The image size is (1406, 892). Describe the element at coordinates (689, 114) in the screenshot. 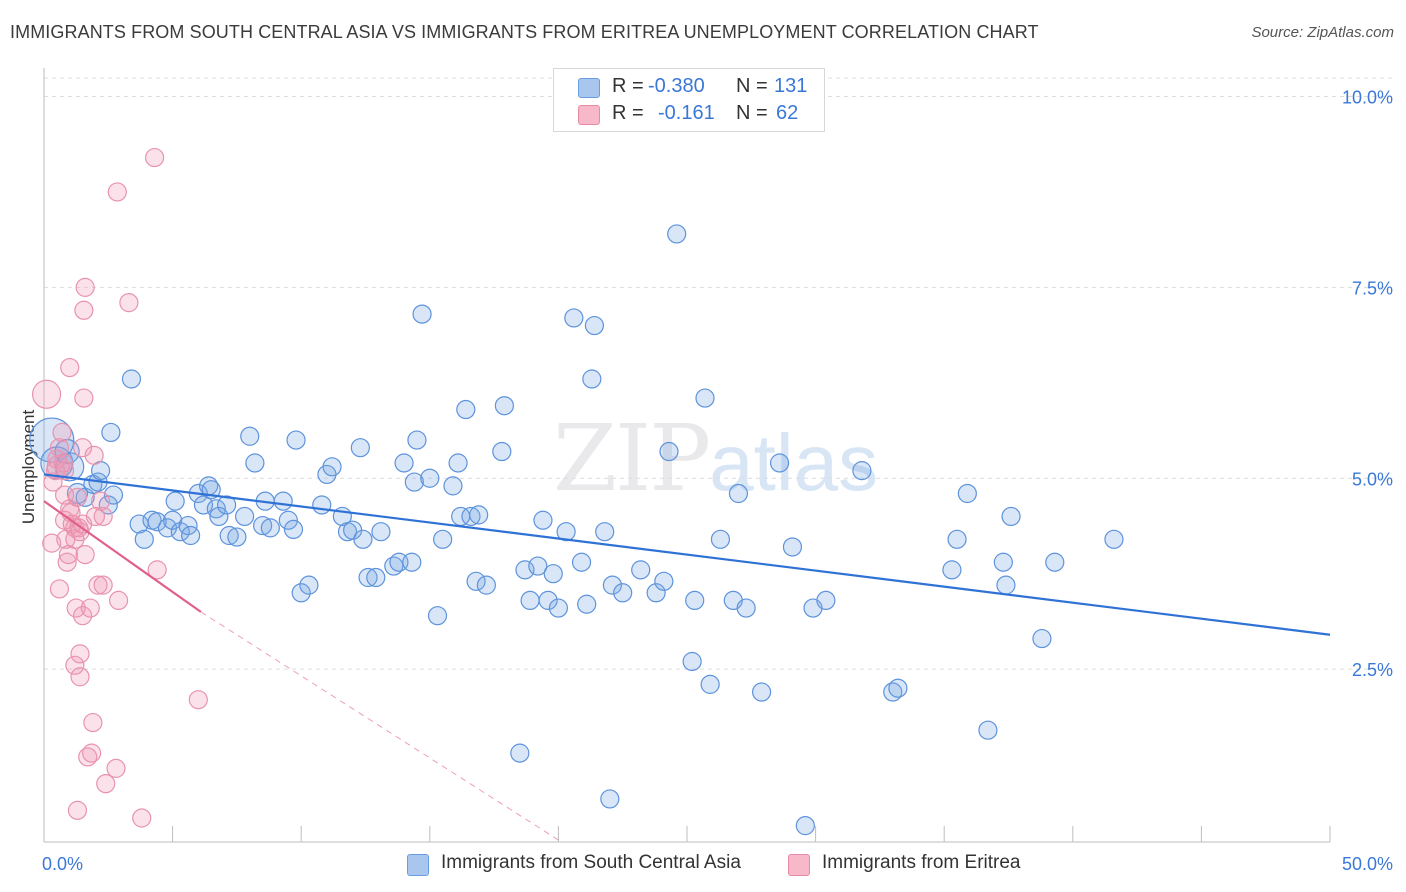

I see `legend-row-eritrea: R = -0.161 N = 62` at that location.